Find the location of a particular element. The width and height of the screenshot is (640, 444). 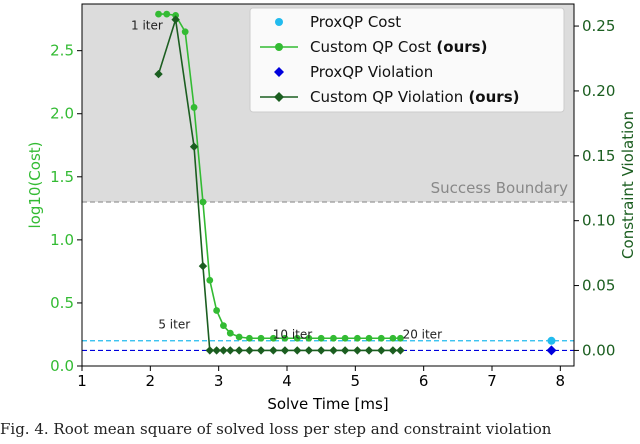

legend-series-name: ProxQP Violation is located at coordinates (371, 72).